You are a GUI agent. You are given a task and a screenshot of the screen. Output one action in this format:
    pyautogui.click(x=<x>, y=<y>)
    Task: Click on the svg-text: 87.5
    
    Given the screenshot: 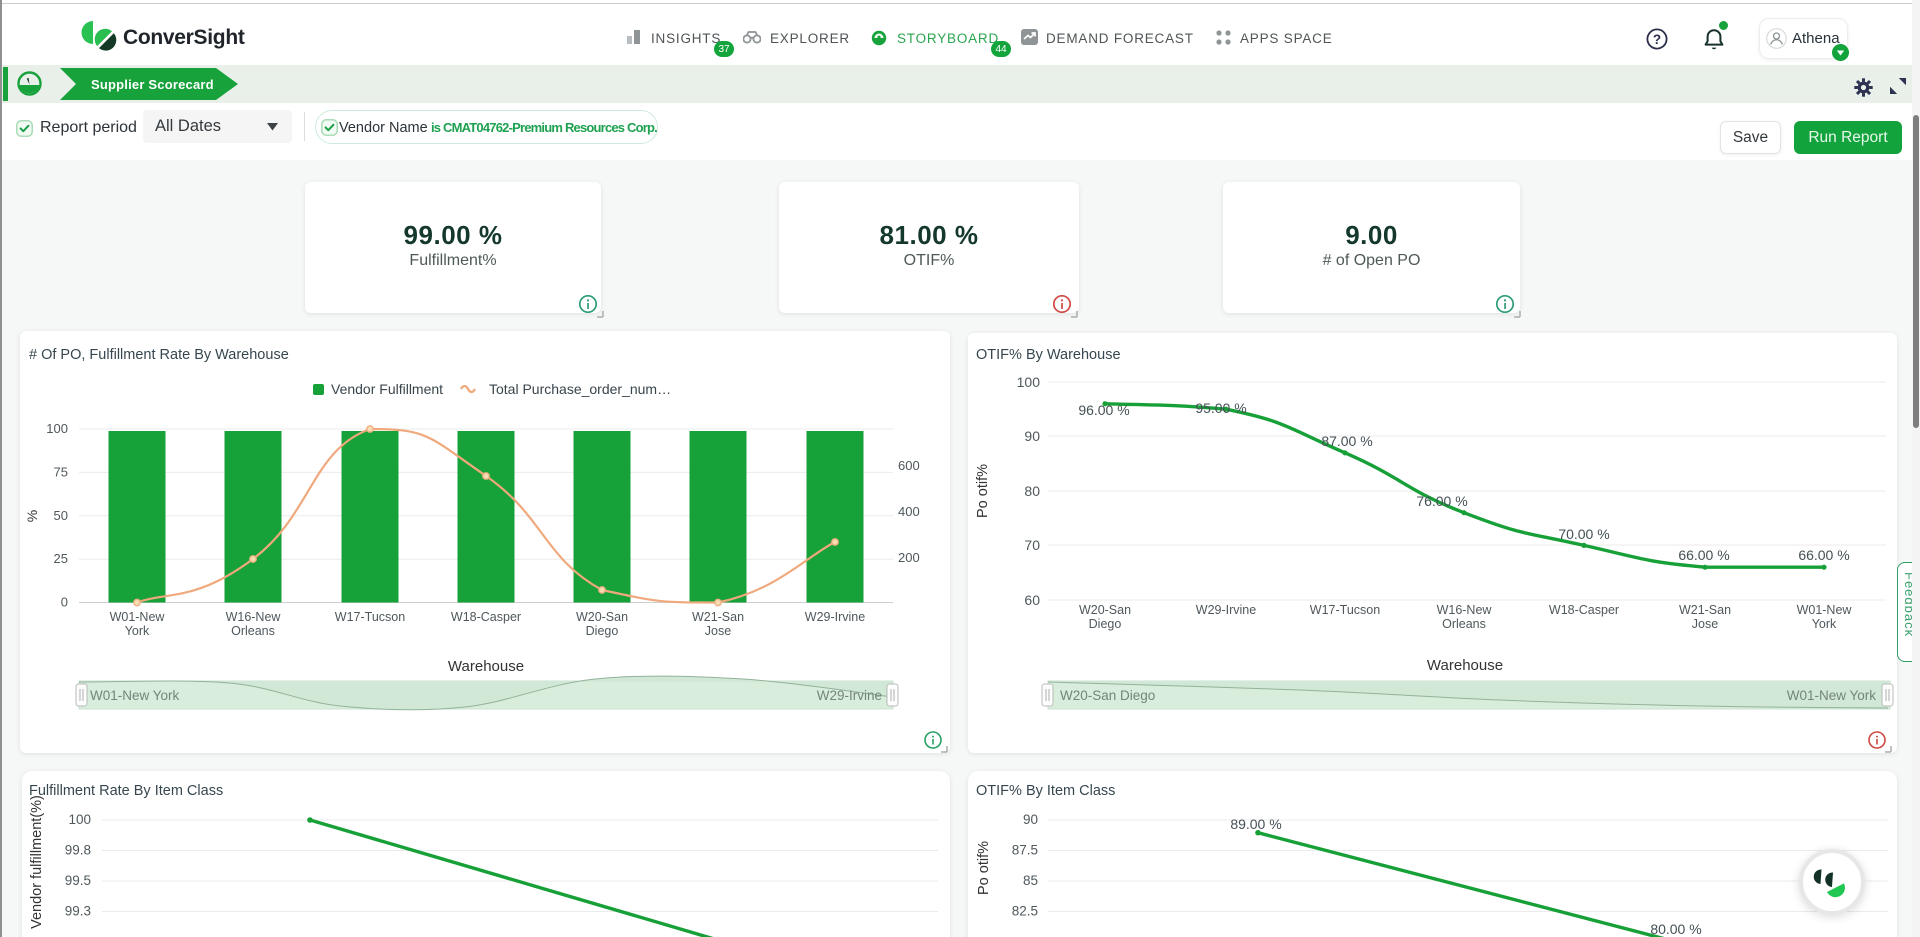 What is the action you would take?
    pyautogui.click(x=1025, y=850)
    